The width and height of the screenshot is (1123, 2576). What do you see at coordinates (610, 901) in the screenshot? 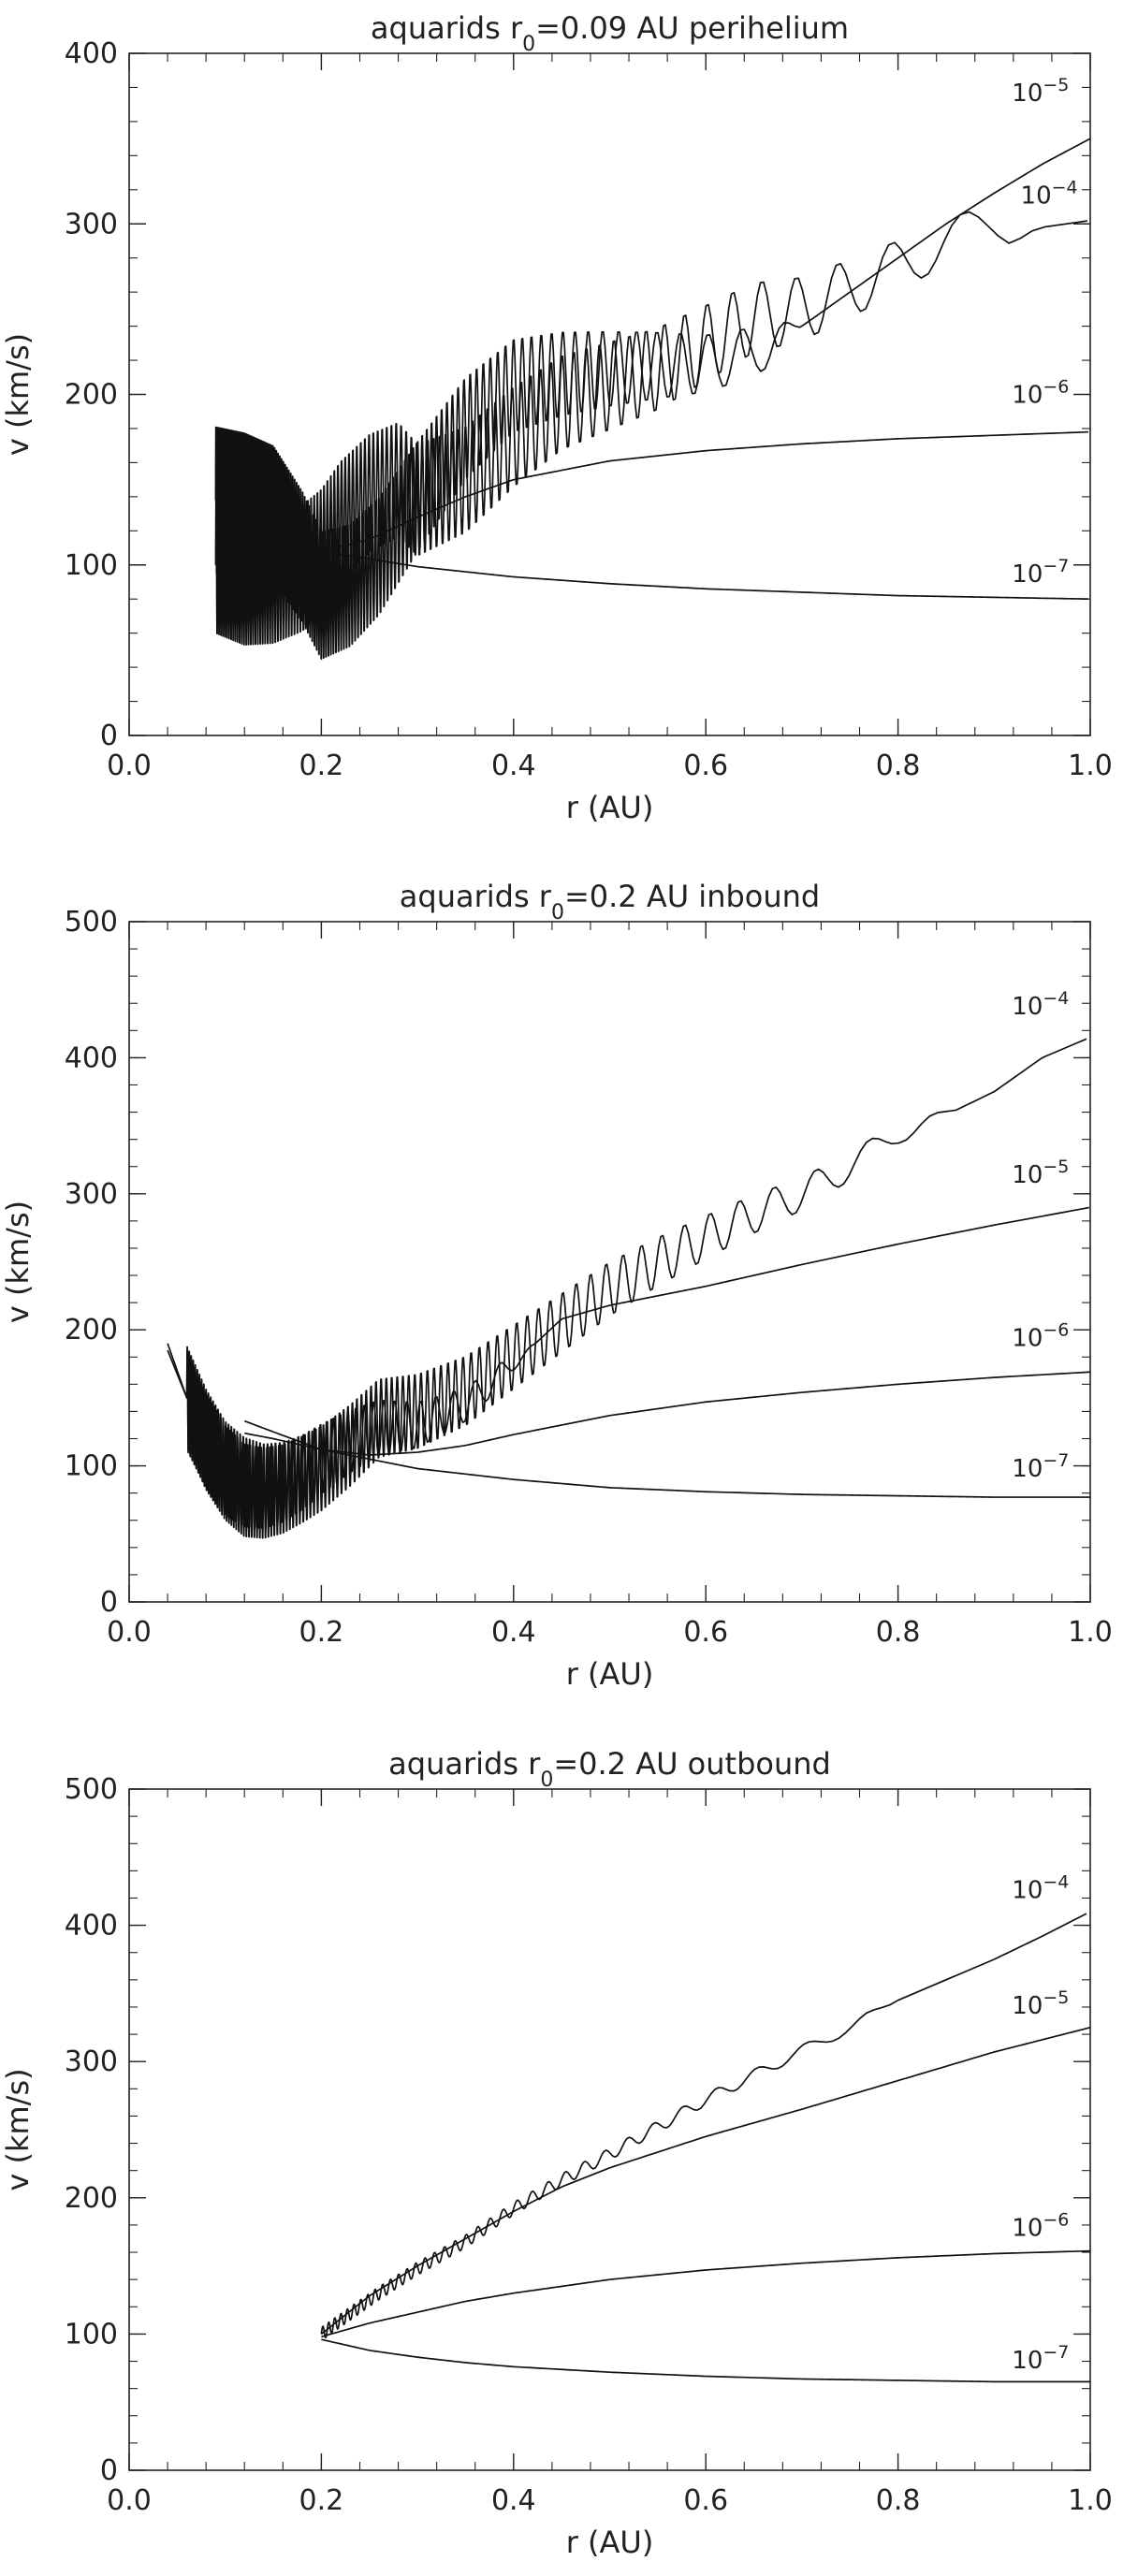
I see `chart-title: aquarids r0=0.2 AU inbound` at bounding box center [610, 901].